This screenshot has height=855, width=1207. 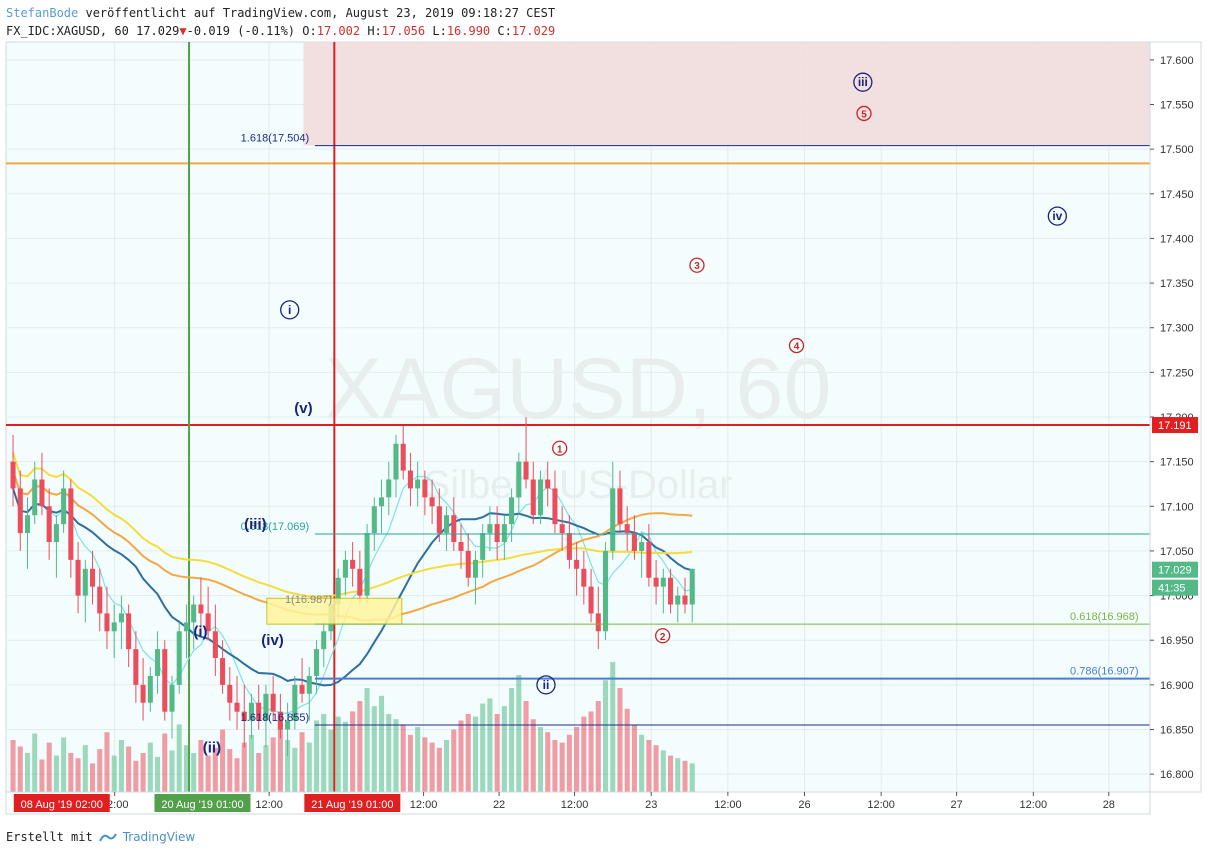 I want to click on volume-bars, so click(x=352, y=727).